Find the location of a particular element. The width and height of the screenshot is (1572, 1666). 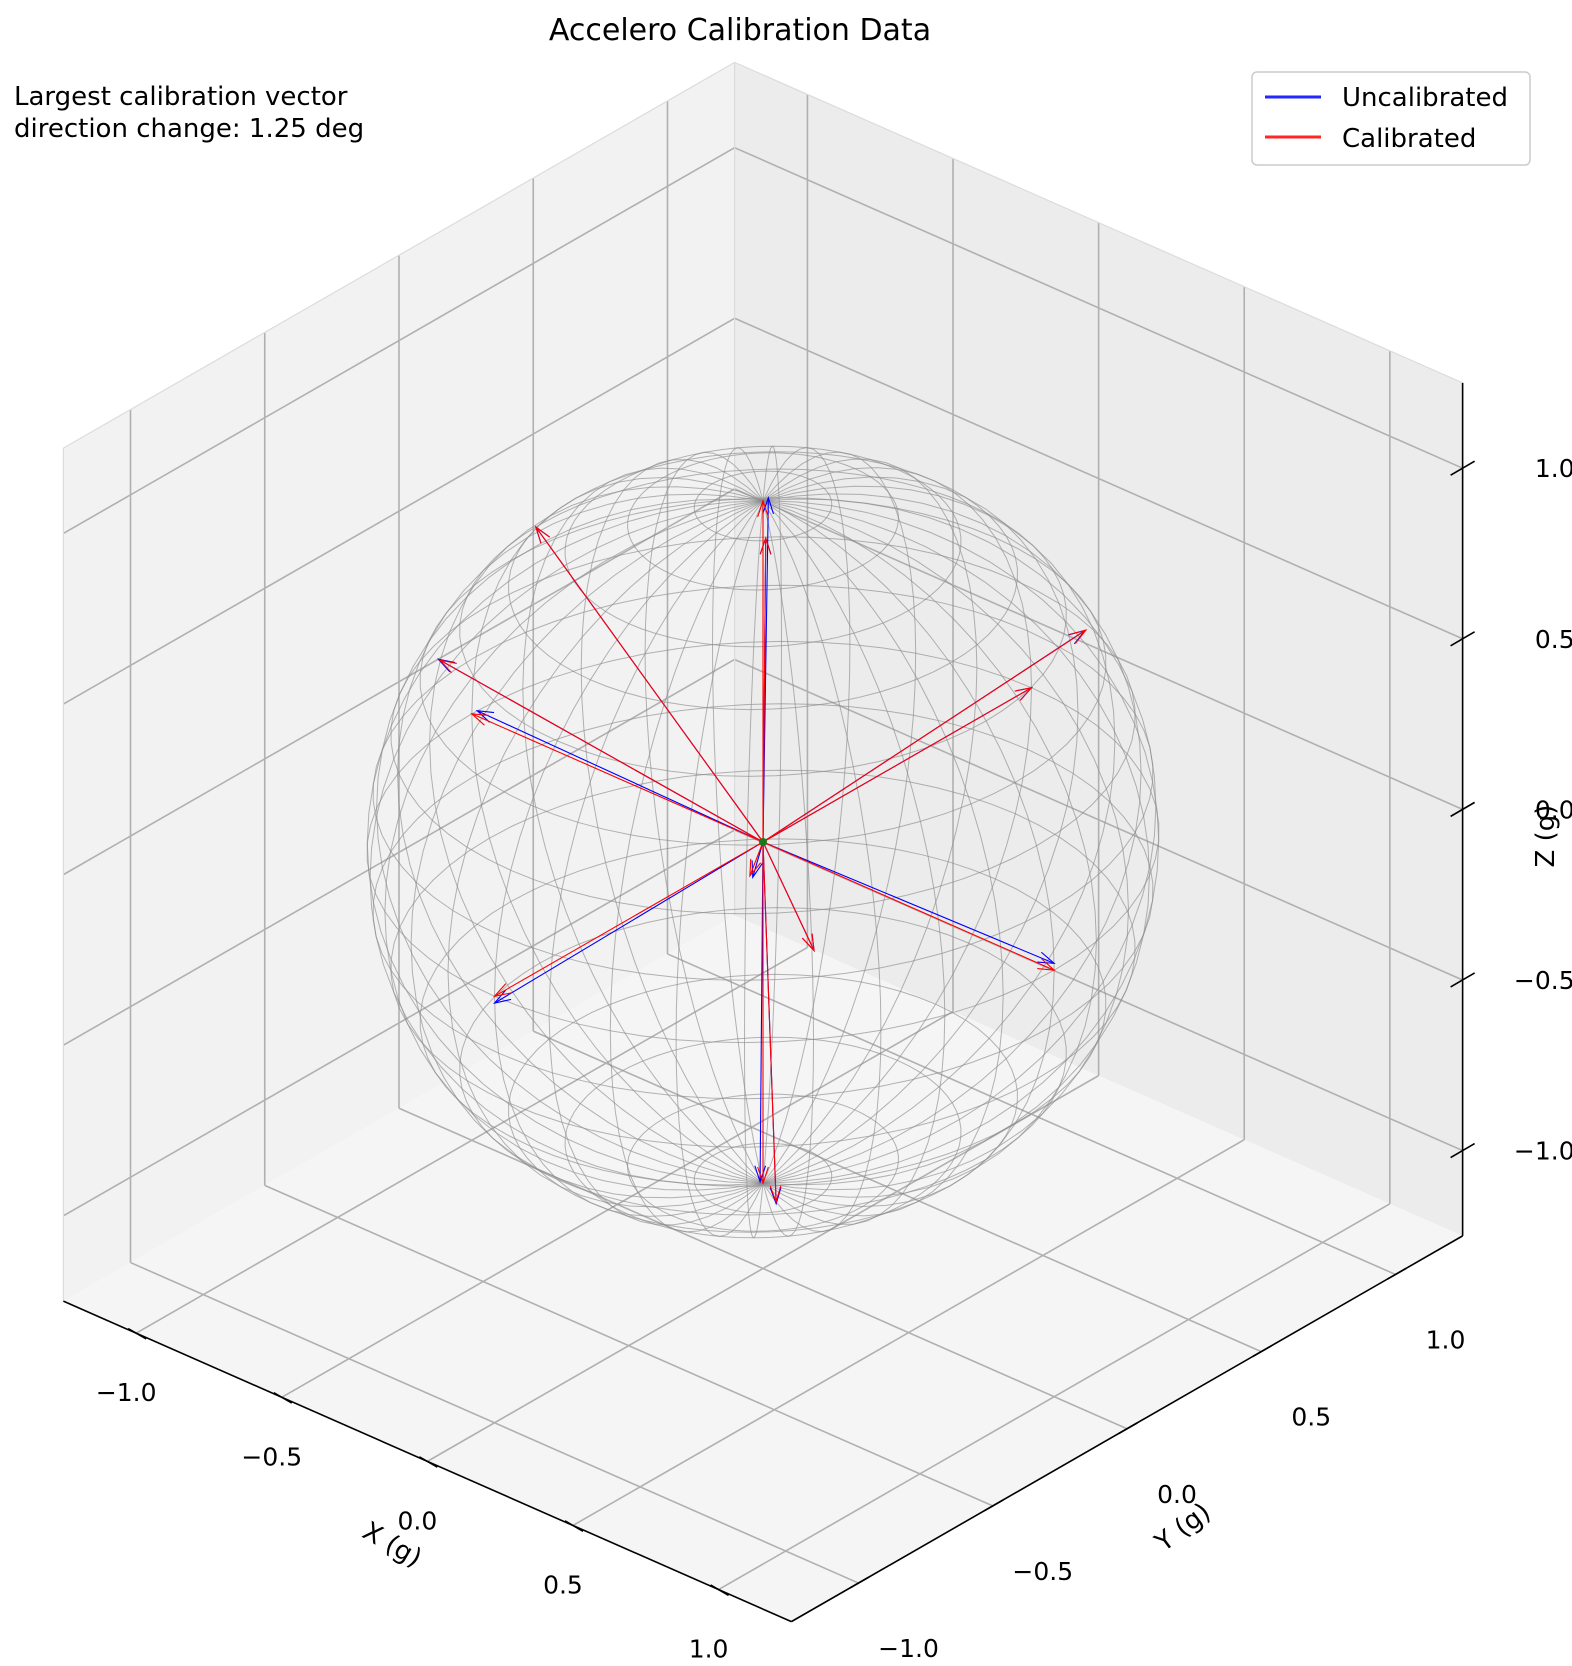

z-tick-label: 0.5 is located at coordinates (1553, 639).